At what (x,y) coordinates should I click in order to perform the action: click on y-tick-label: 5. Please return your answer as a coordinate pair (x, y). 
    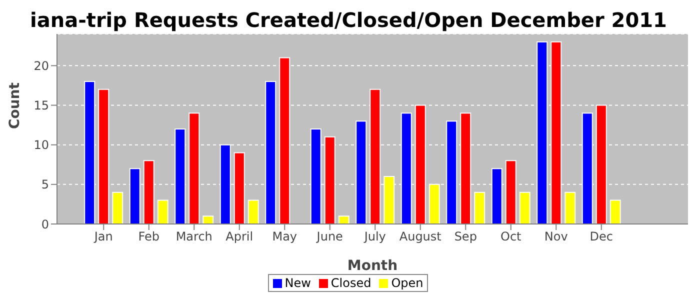
    Looking at the image, I should click on (45, 185).